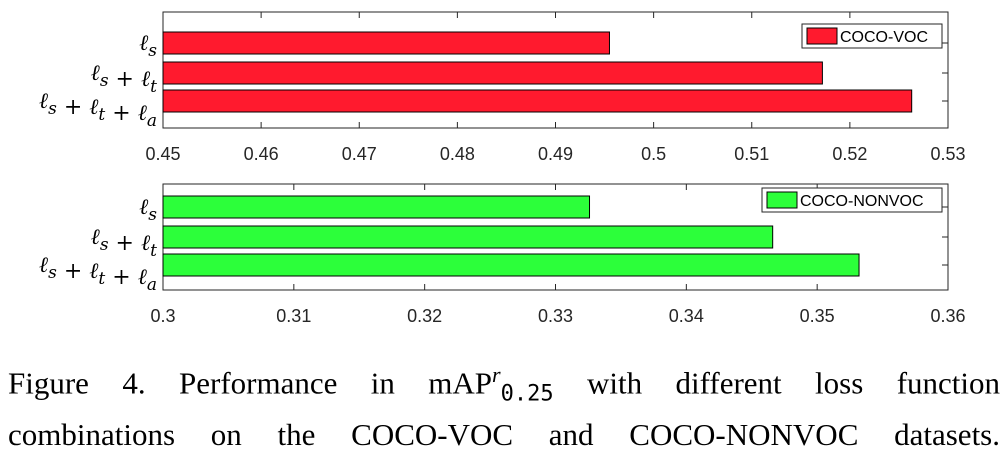 The width and height of the screenshot is (1008, 458). Describe the element at coordinates (496, 374) in the screenshot. I see `caption-superscript: r` at that location.